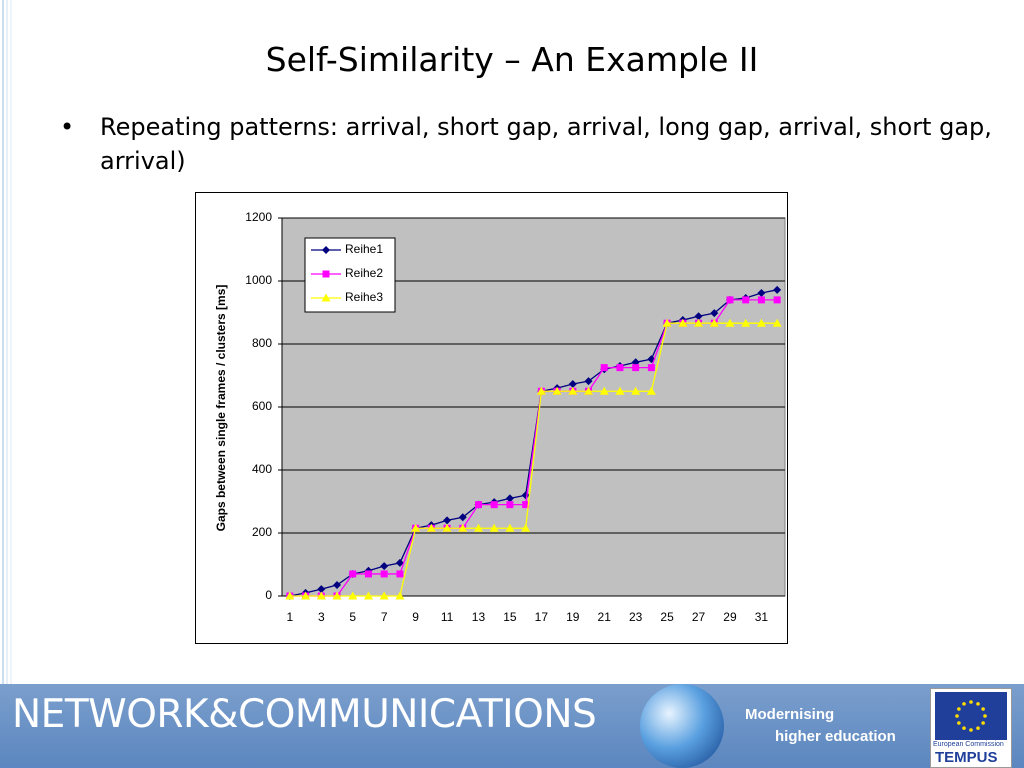 This screenshot has height=768, width=1024. I want to click on logo-caption: European Commission, so click(968, 744).